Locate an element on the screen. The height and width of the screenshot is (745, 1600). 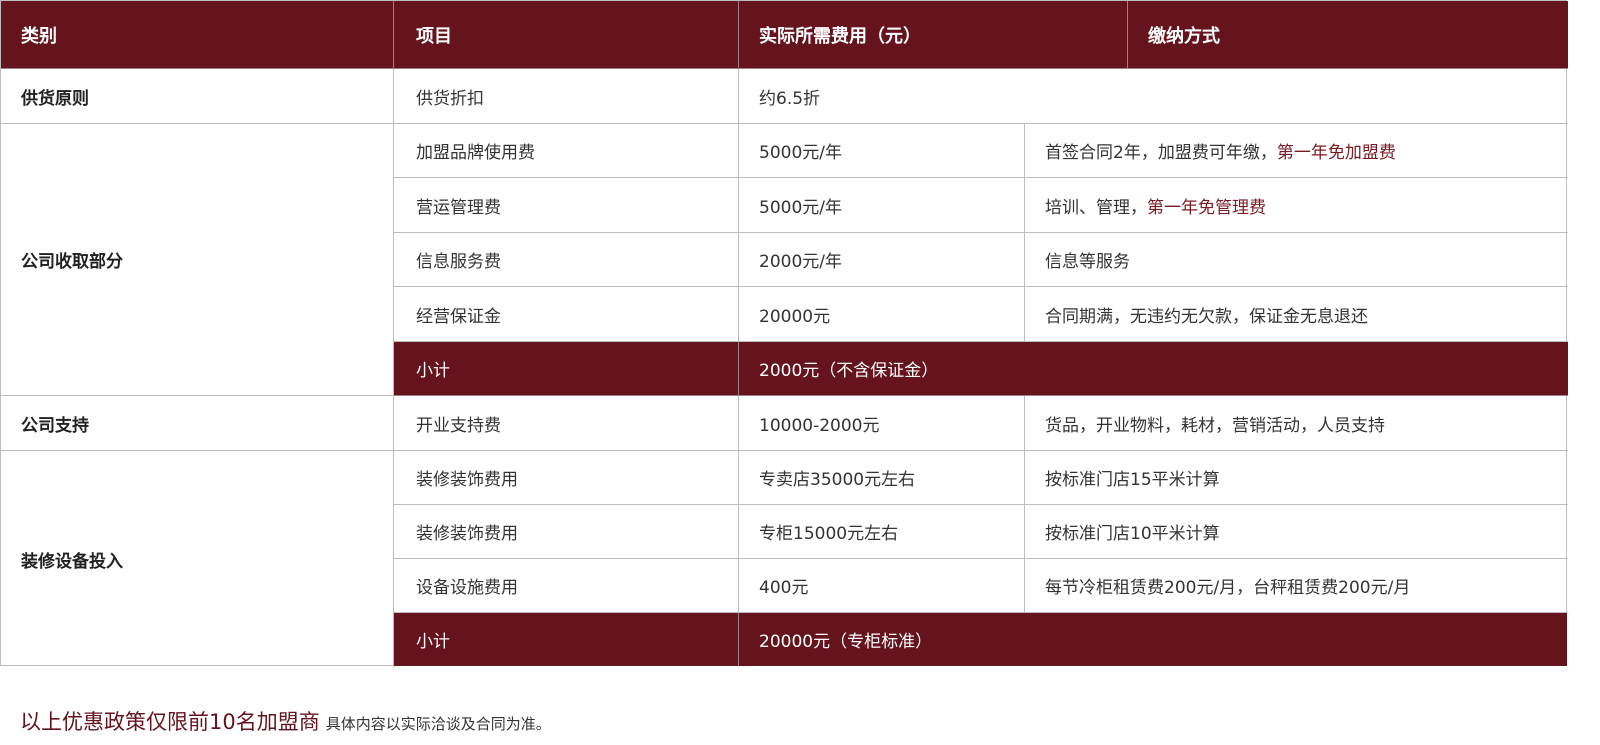
cost-cell: 专柜15000元左右 is located at coordinates (882, 532).